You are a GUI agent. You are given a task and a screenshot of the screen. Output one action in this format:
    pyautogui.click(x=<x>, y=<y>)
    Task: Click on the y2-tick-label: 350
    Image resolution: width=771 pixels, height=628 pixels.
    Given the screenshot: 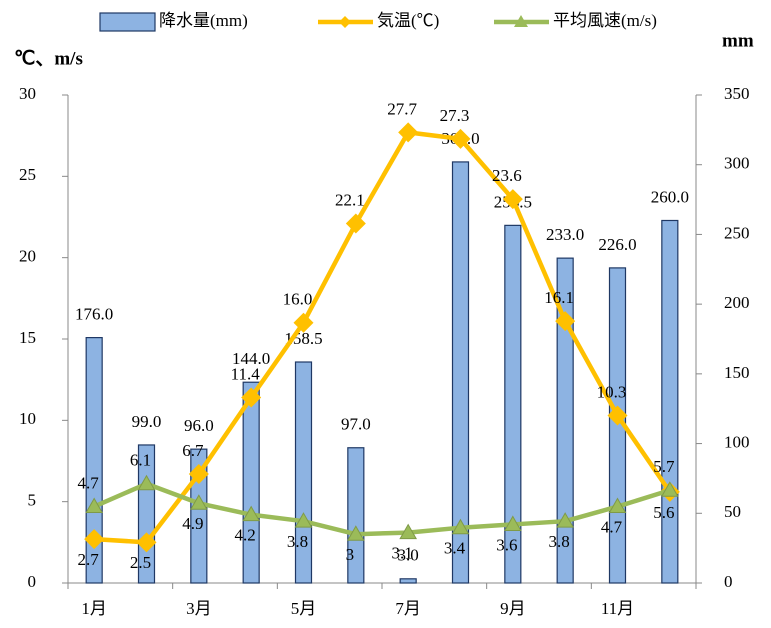 What is the action you would take?
    pyautogui.click(x=737, y=93)
    